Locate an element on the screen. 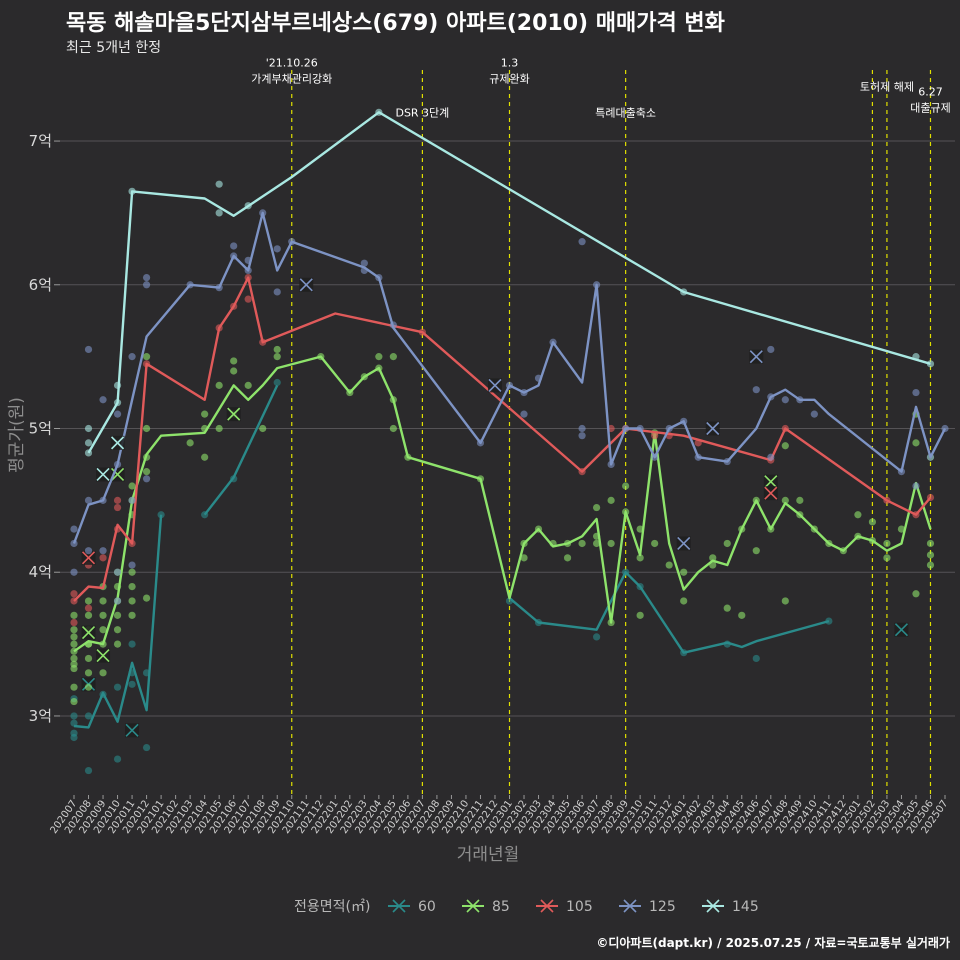 The image size is (960, 960). event-label: '21.10.26 가계부채관리강화 is located at coordinates (291, 71).